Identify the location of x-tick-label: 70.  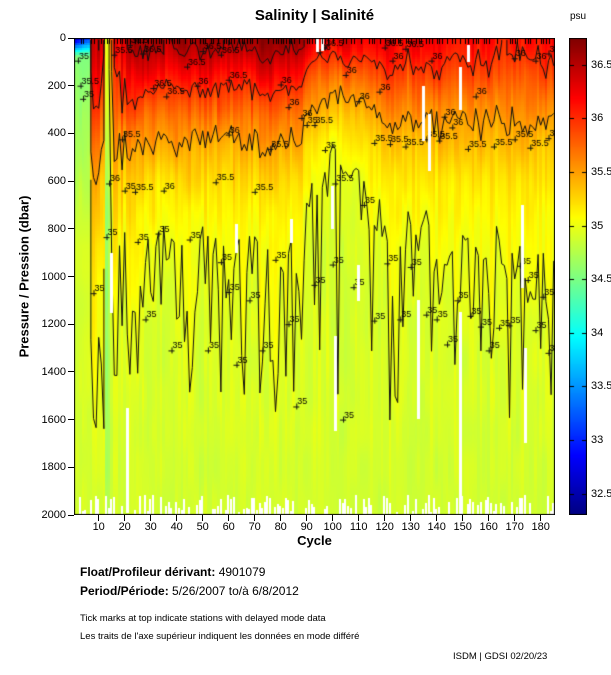
(254, 527).